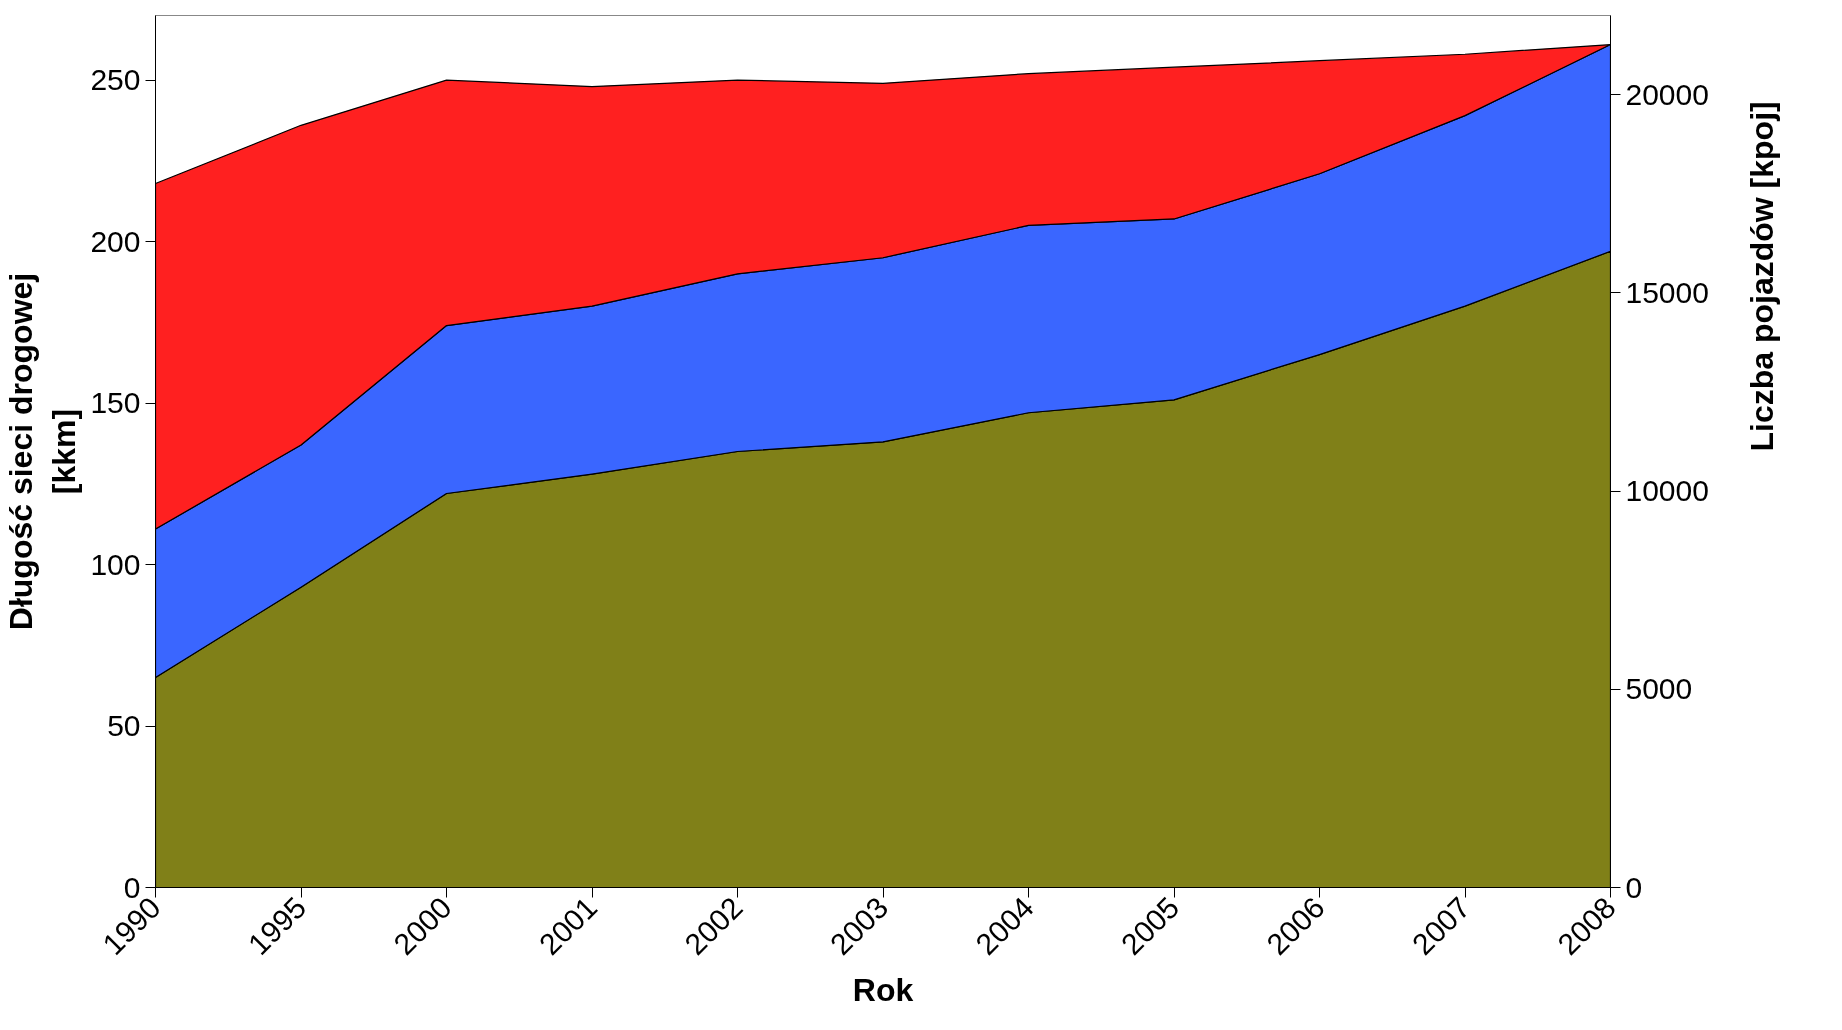  What do you see at coordinates (1761, 276) in the screenshot?
I see `y2-axis-title: Liczba pojazdów [kpoj]` at bounding box center [1761, 276].